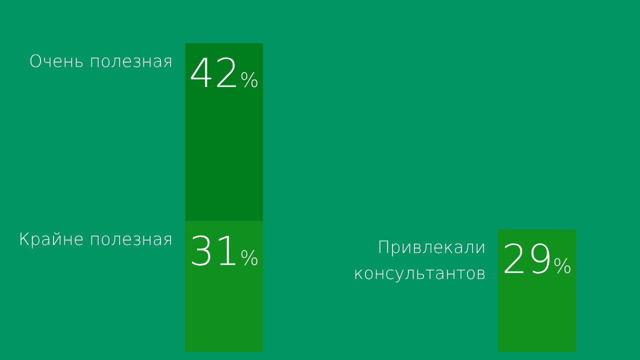  What do you see at coordinates (420, 261) in the screenshot?
I see `series-label: Привлекали консультантов` at bounding box center [420, 261].